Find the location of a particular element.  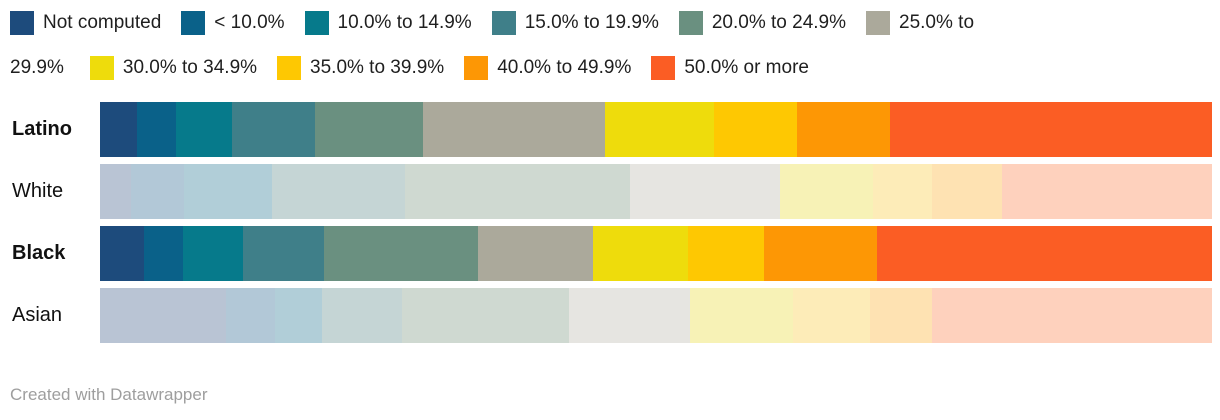

legend-item: 29.9% is located at coordinates (37, 68).